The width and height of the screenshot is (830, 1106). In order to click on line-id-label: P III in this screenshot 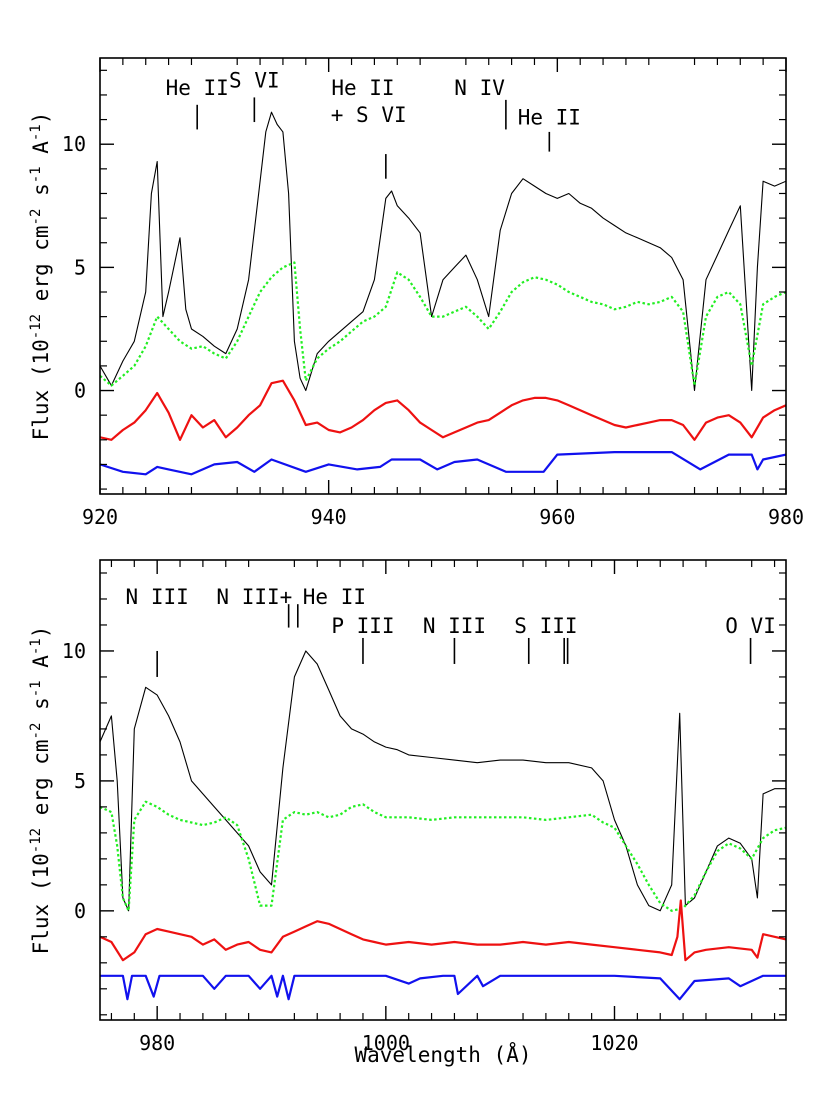, I will do `click(362, 626)`.